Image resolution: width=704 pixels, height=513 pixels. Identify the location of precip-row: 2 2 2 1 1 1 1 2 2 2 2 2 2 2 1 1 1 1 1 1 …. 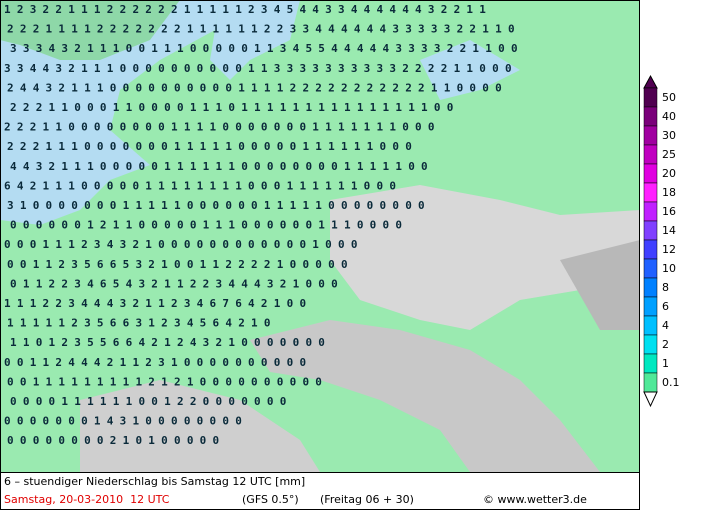
(260, 29).